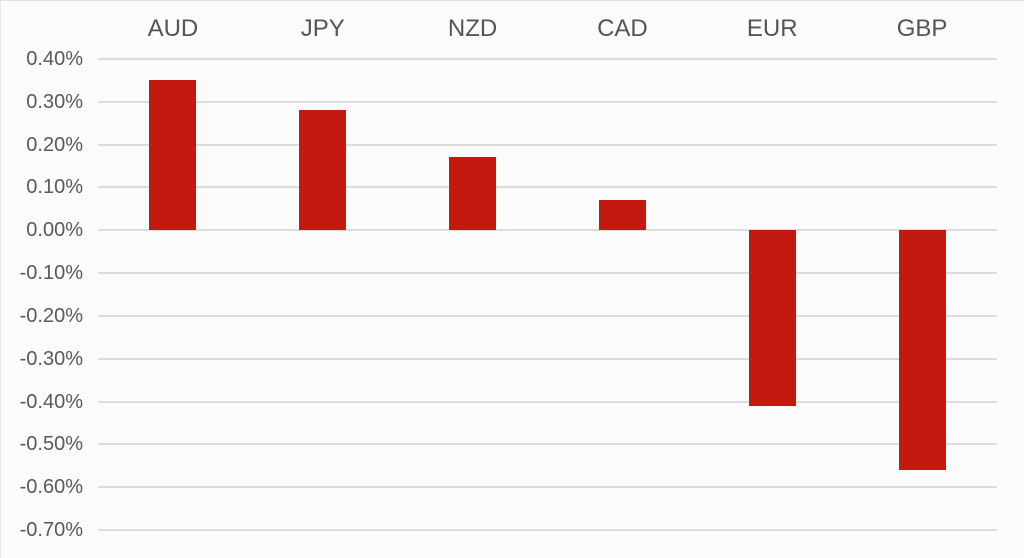 The height and width of the screenshot is (558, 1024). I want to click on gridline--0.10%, so click(547, 273).